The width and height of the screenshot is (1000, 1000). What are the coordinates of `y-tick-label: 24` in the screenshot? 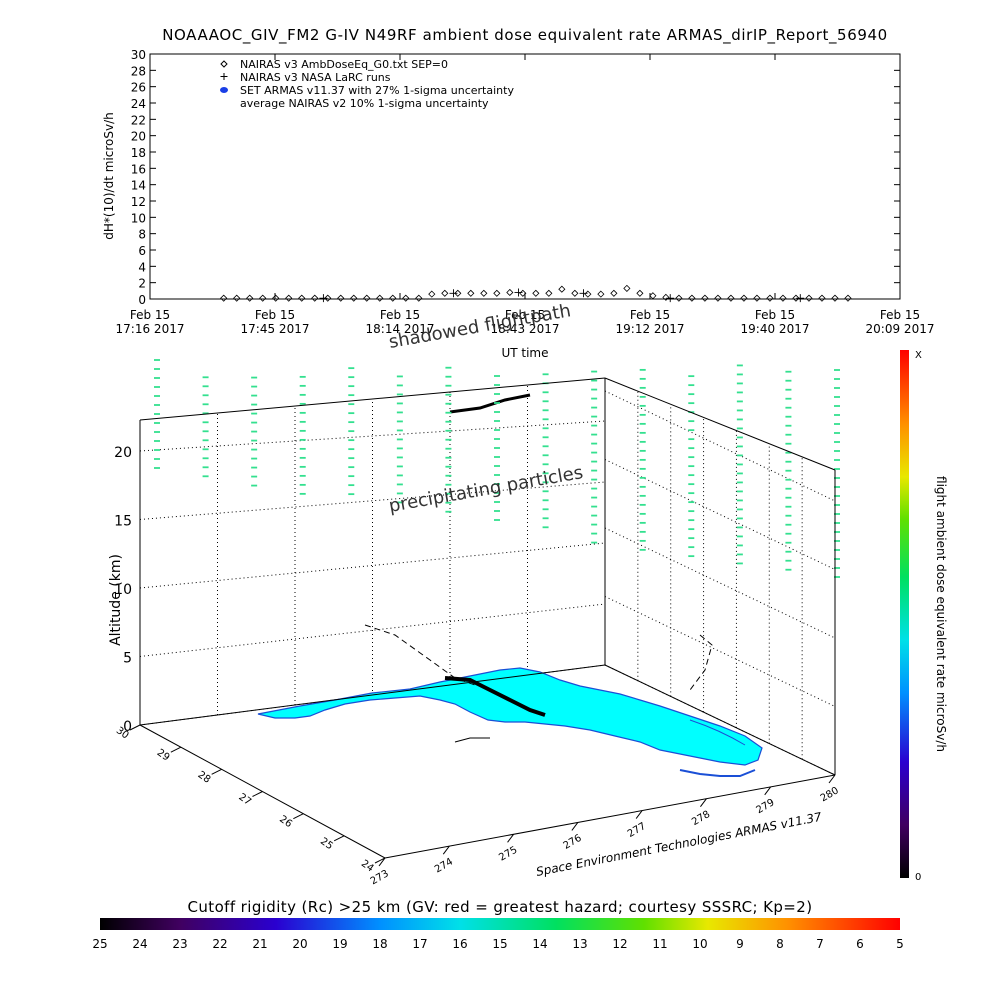 It's located at (138, 104).